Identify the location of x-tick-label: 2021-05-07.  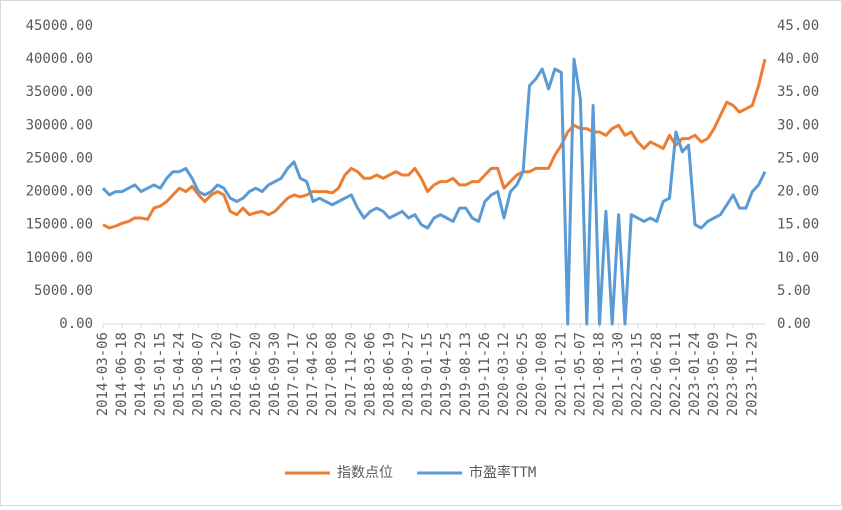
(580, 374).